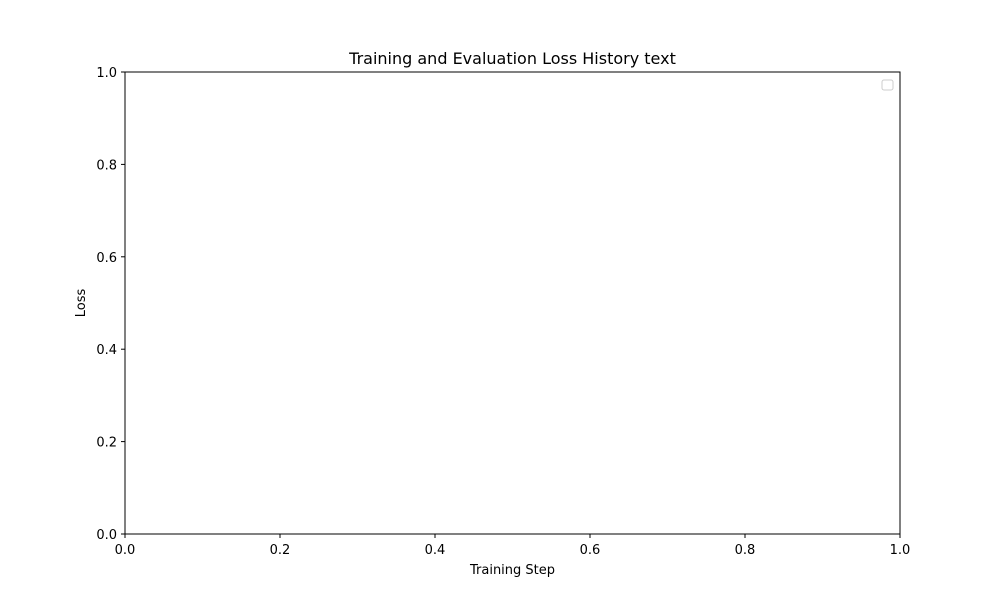  What do you see at coordinates (110, 304) in the screenshot?
I see `y-axis-ticks: 0.0 0.2 0.4 0.6 0.8 1.0` at bounding box center [110, 304].